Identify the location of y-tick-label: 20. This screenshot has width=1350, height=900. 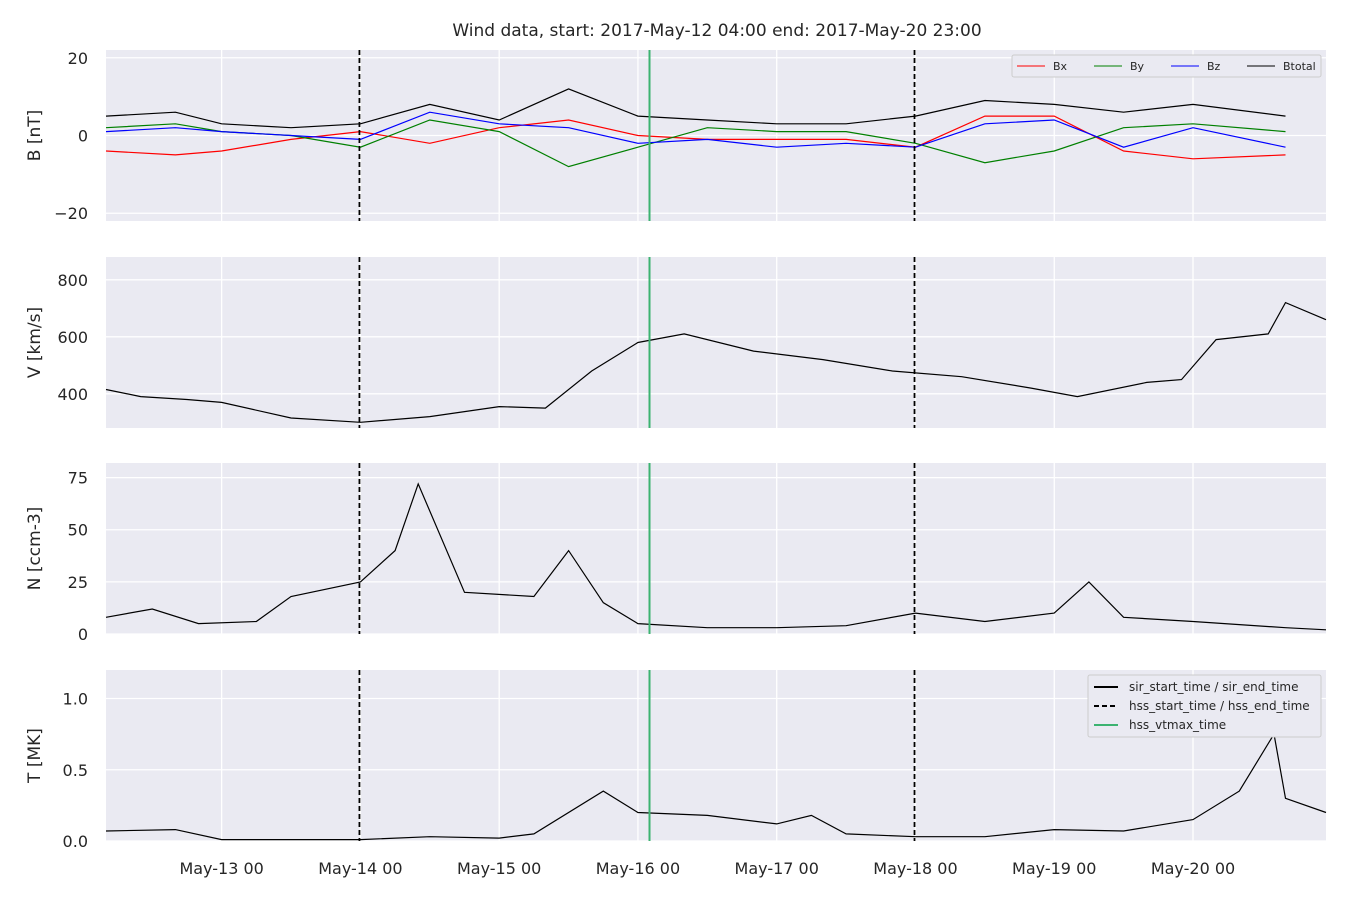
(78, 58).